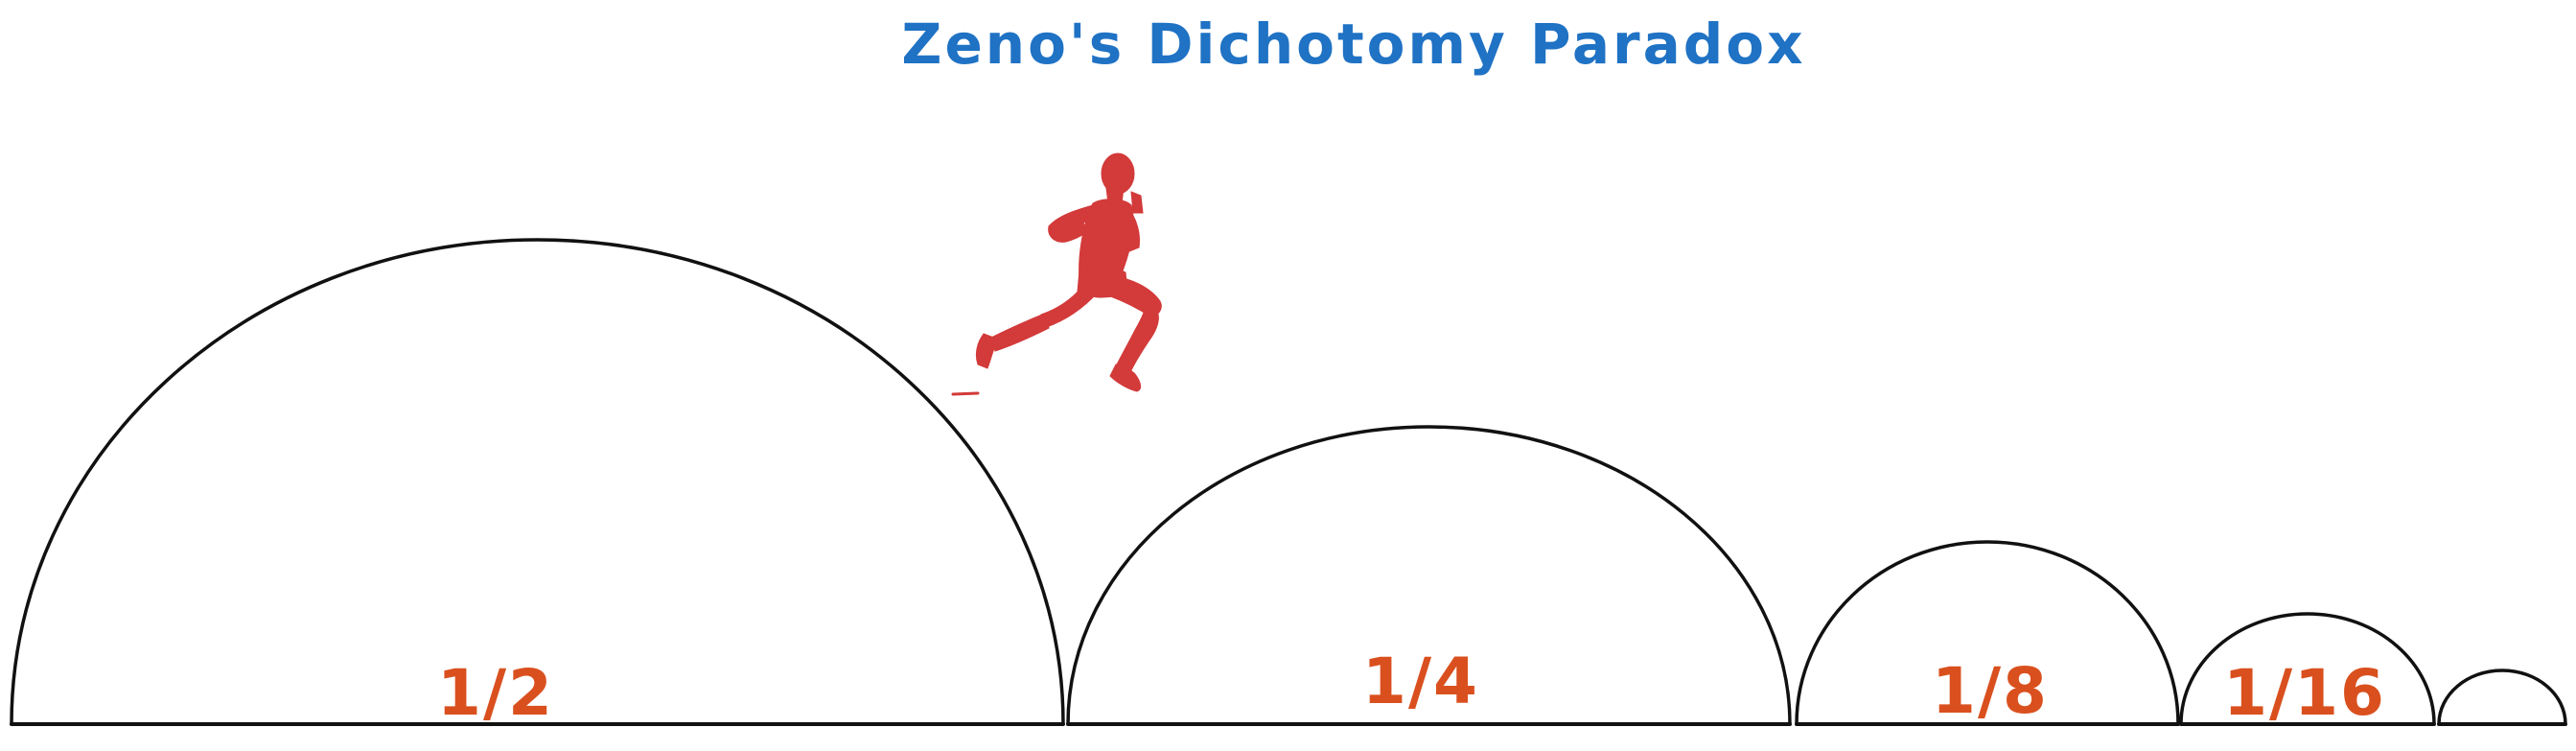  I want to click on arc-thirty-second, so click(2502, 697).